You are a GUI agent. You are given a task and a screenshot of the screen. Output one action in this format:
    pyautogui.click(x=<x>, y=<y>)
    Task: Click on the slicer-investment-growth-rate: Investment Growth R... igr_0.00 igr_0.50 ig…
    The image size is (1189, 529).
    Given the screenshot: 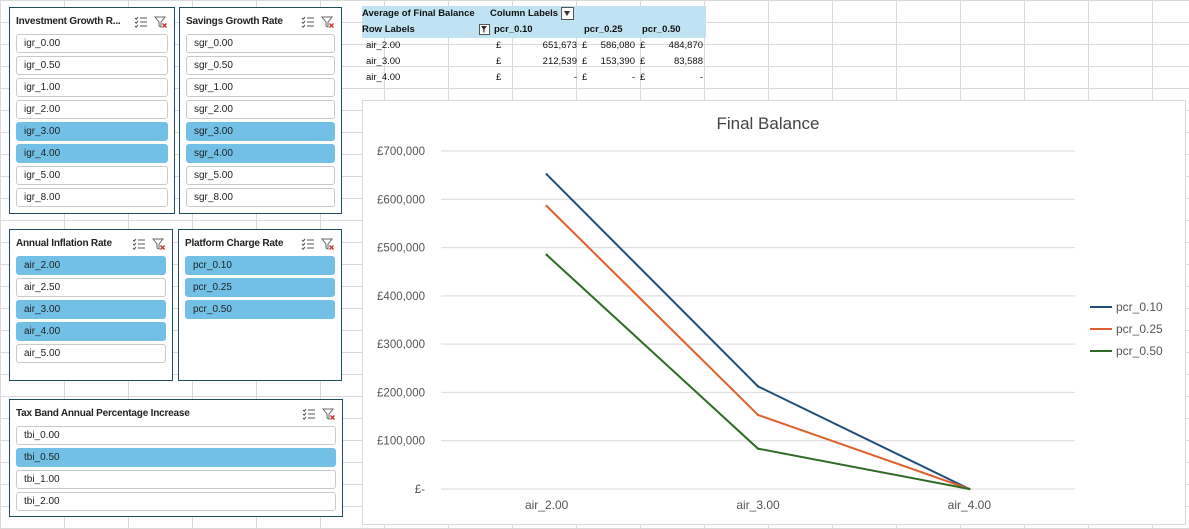 What is the action you would take?
    pyautogui.click(x=92, y=110)
    